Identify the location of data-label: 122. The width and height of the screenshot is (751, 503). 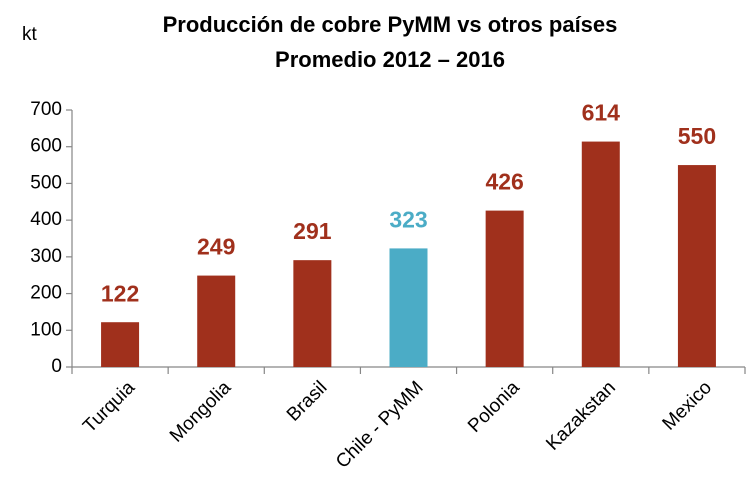
(120, 293).